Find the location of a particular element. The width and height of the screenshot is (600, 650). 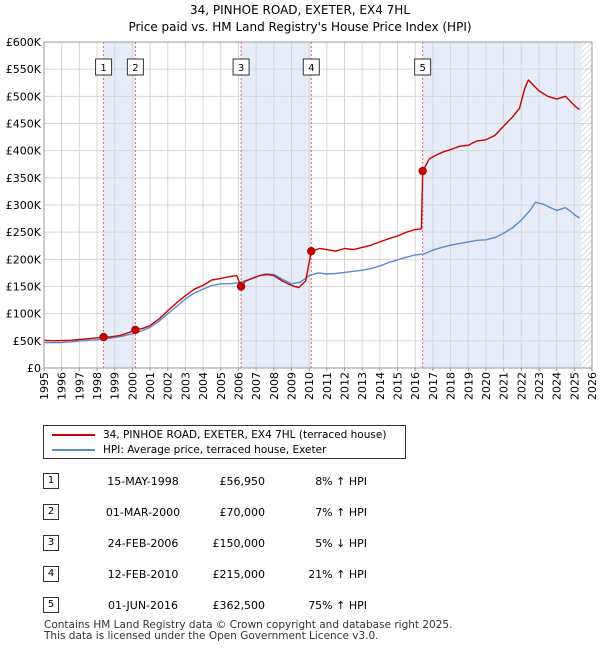

sale-date: 12-FEB-2010 is located at coordinates (143, 574).